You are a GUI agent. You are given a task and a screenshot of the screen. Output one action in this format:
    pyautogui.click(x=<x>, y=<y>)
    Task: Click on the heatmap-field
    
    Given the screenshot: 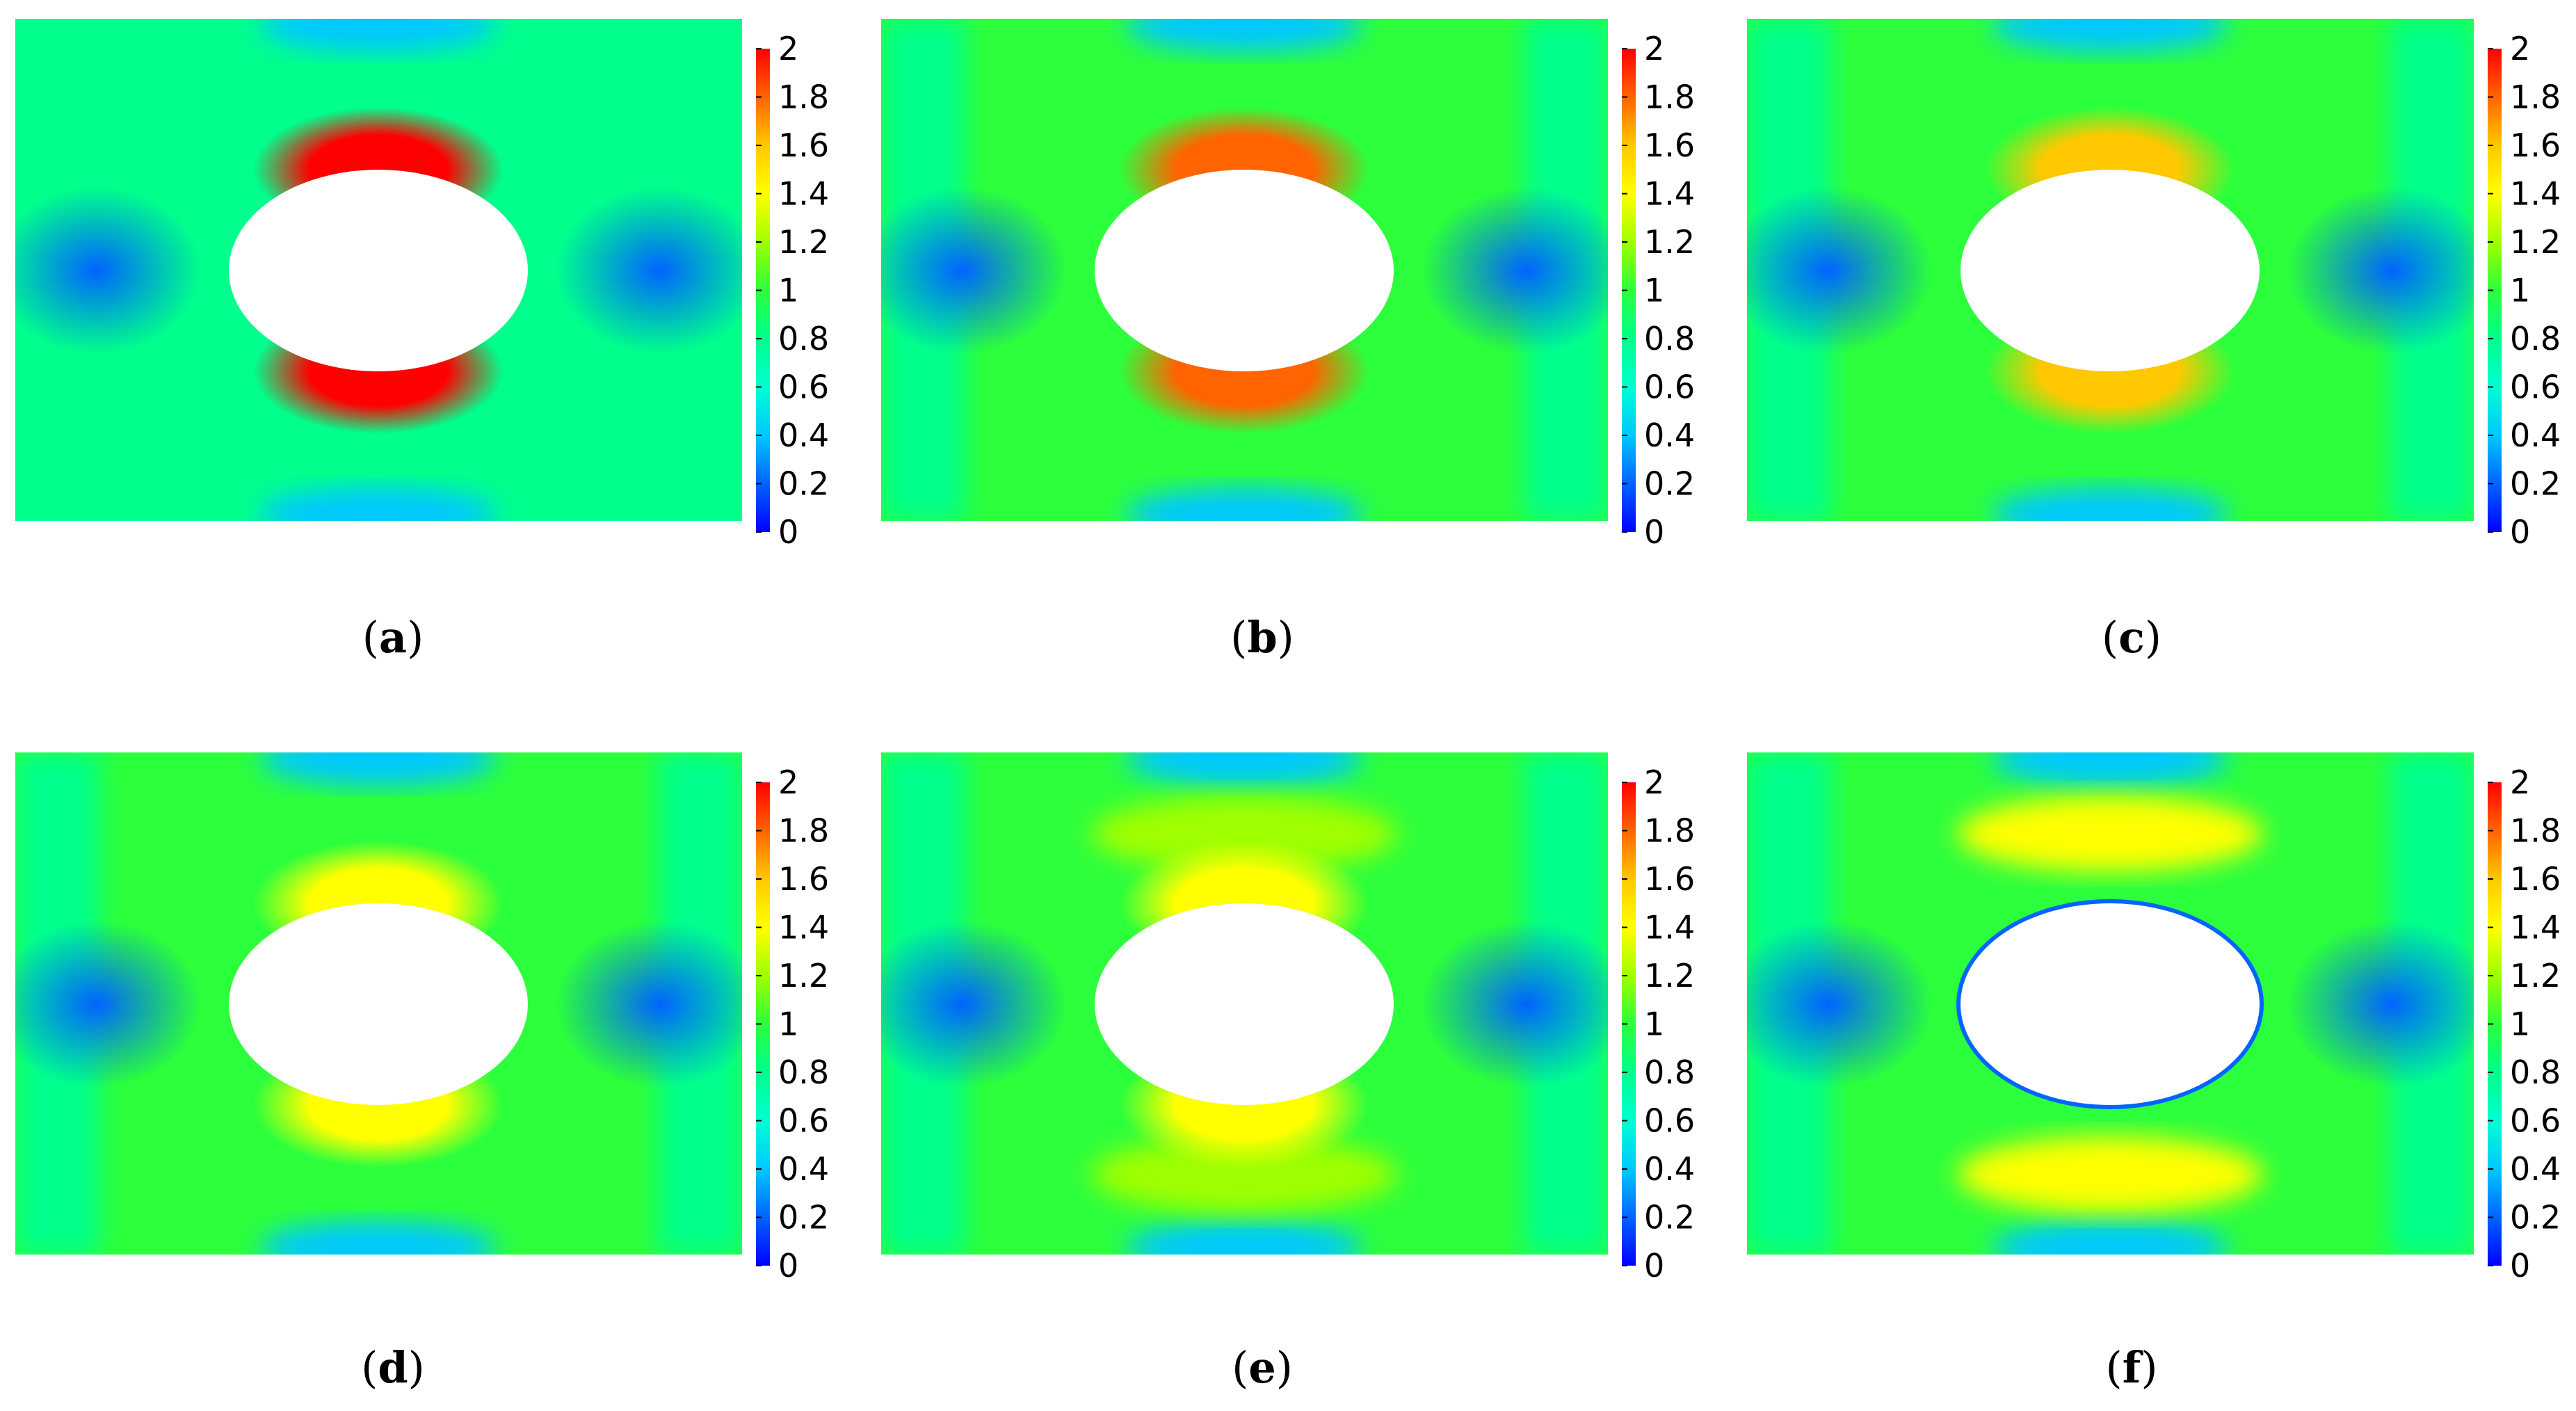 What is the action you would take?
    pyautogui.click(x=379, y=1004)
    